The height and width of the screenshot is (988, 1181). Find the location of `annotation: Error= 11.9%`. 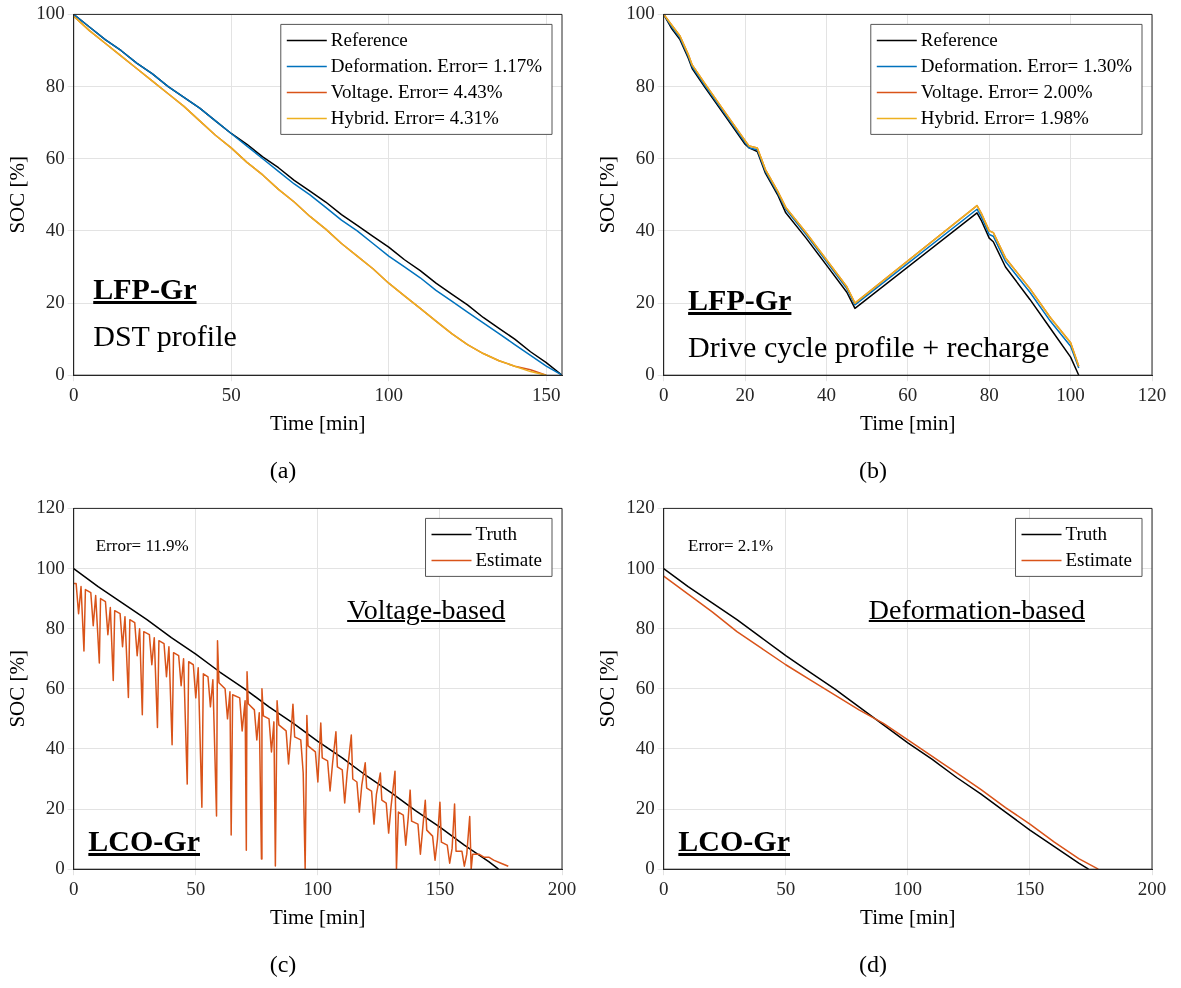

annotation: Error= 11.9% is located at coordinates (142, 546).